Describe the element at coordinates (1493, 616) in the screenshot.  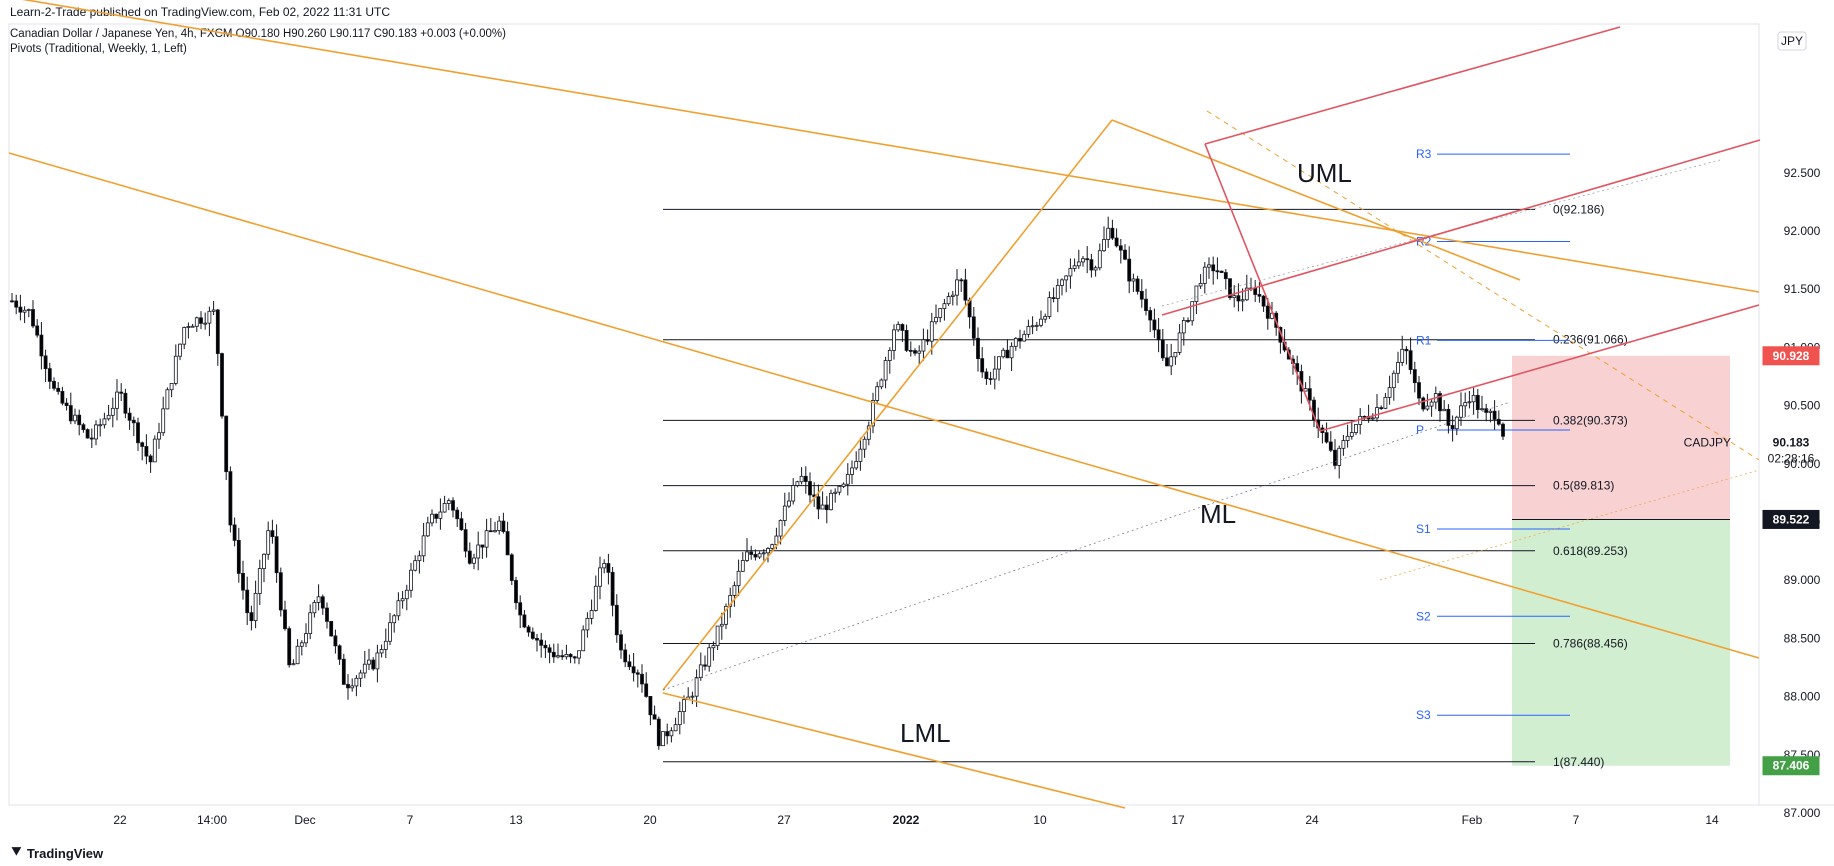
I see `pivot-s2: S2` at that location.